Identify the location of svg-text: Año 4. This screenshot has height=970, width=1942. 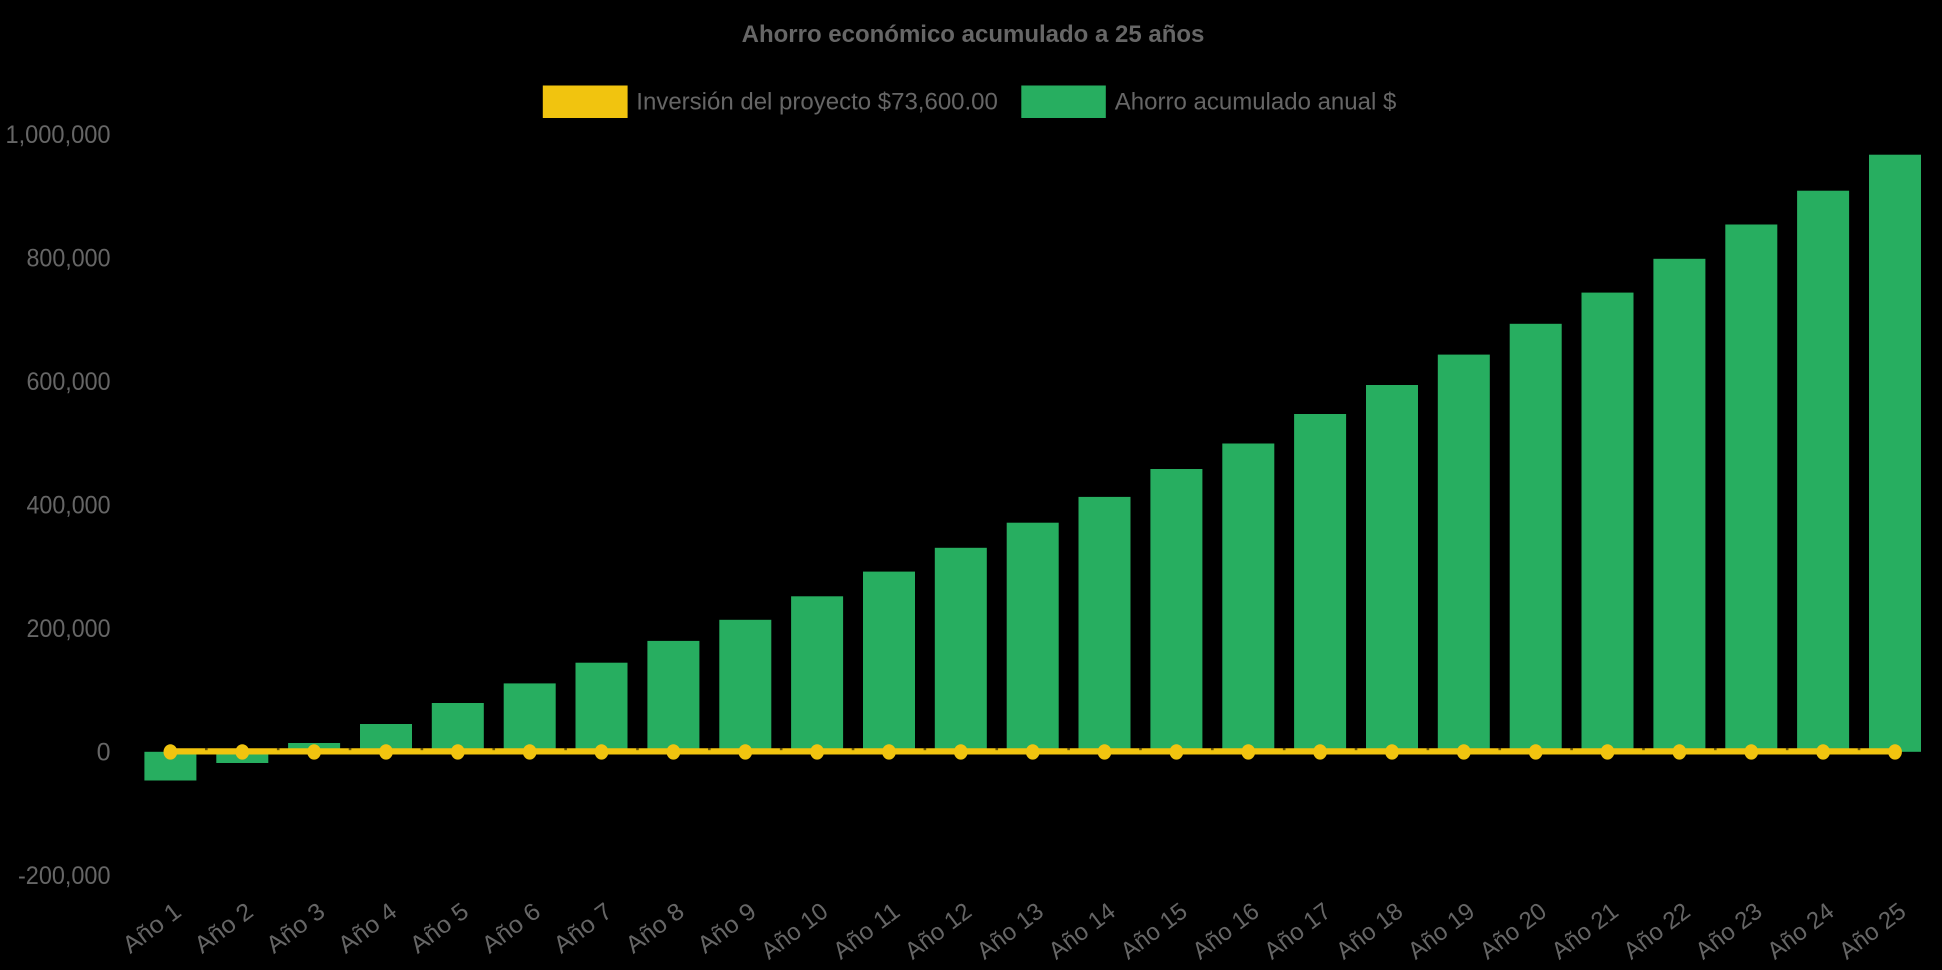
(367, 928).